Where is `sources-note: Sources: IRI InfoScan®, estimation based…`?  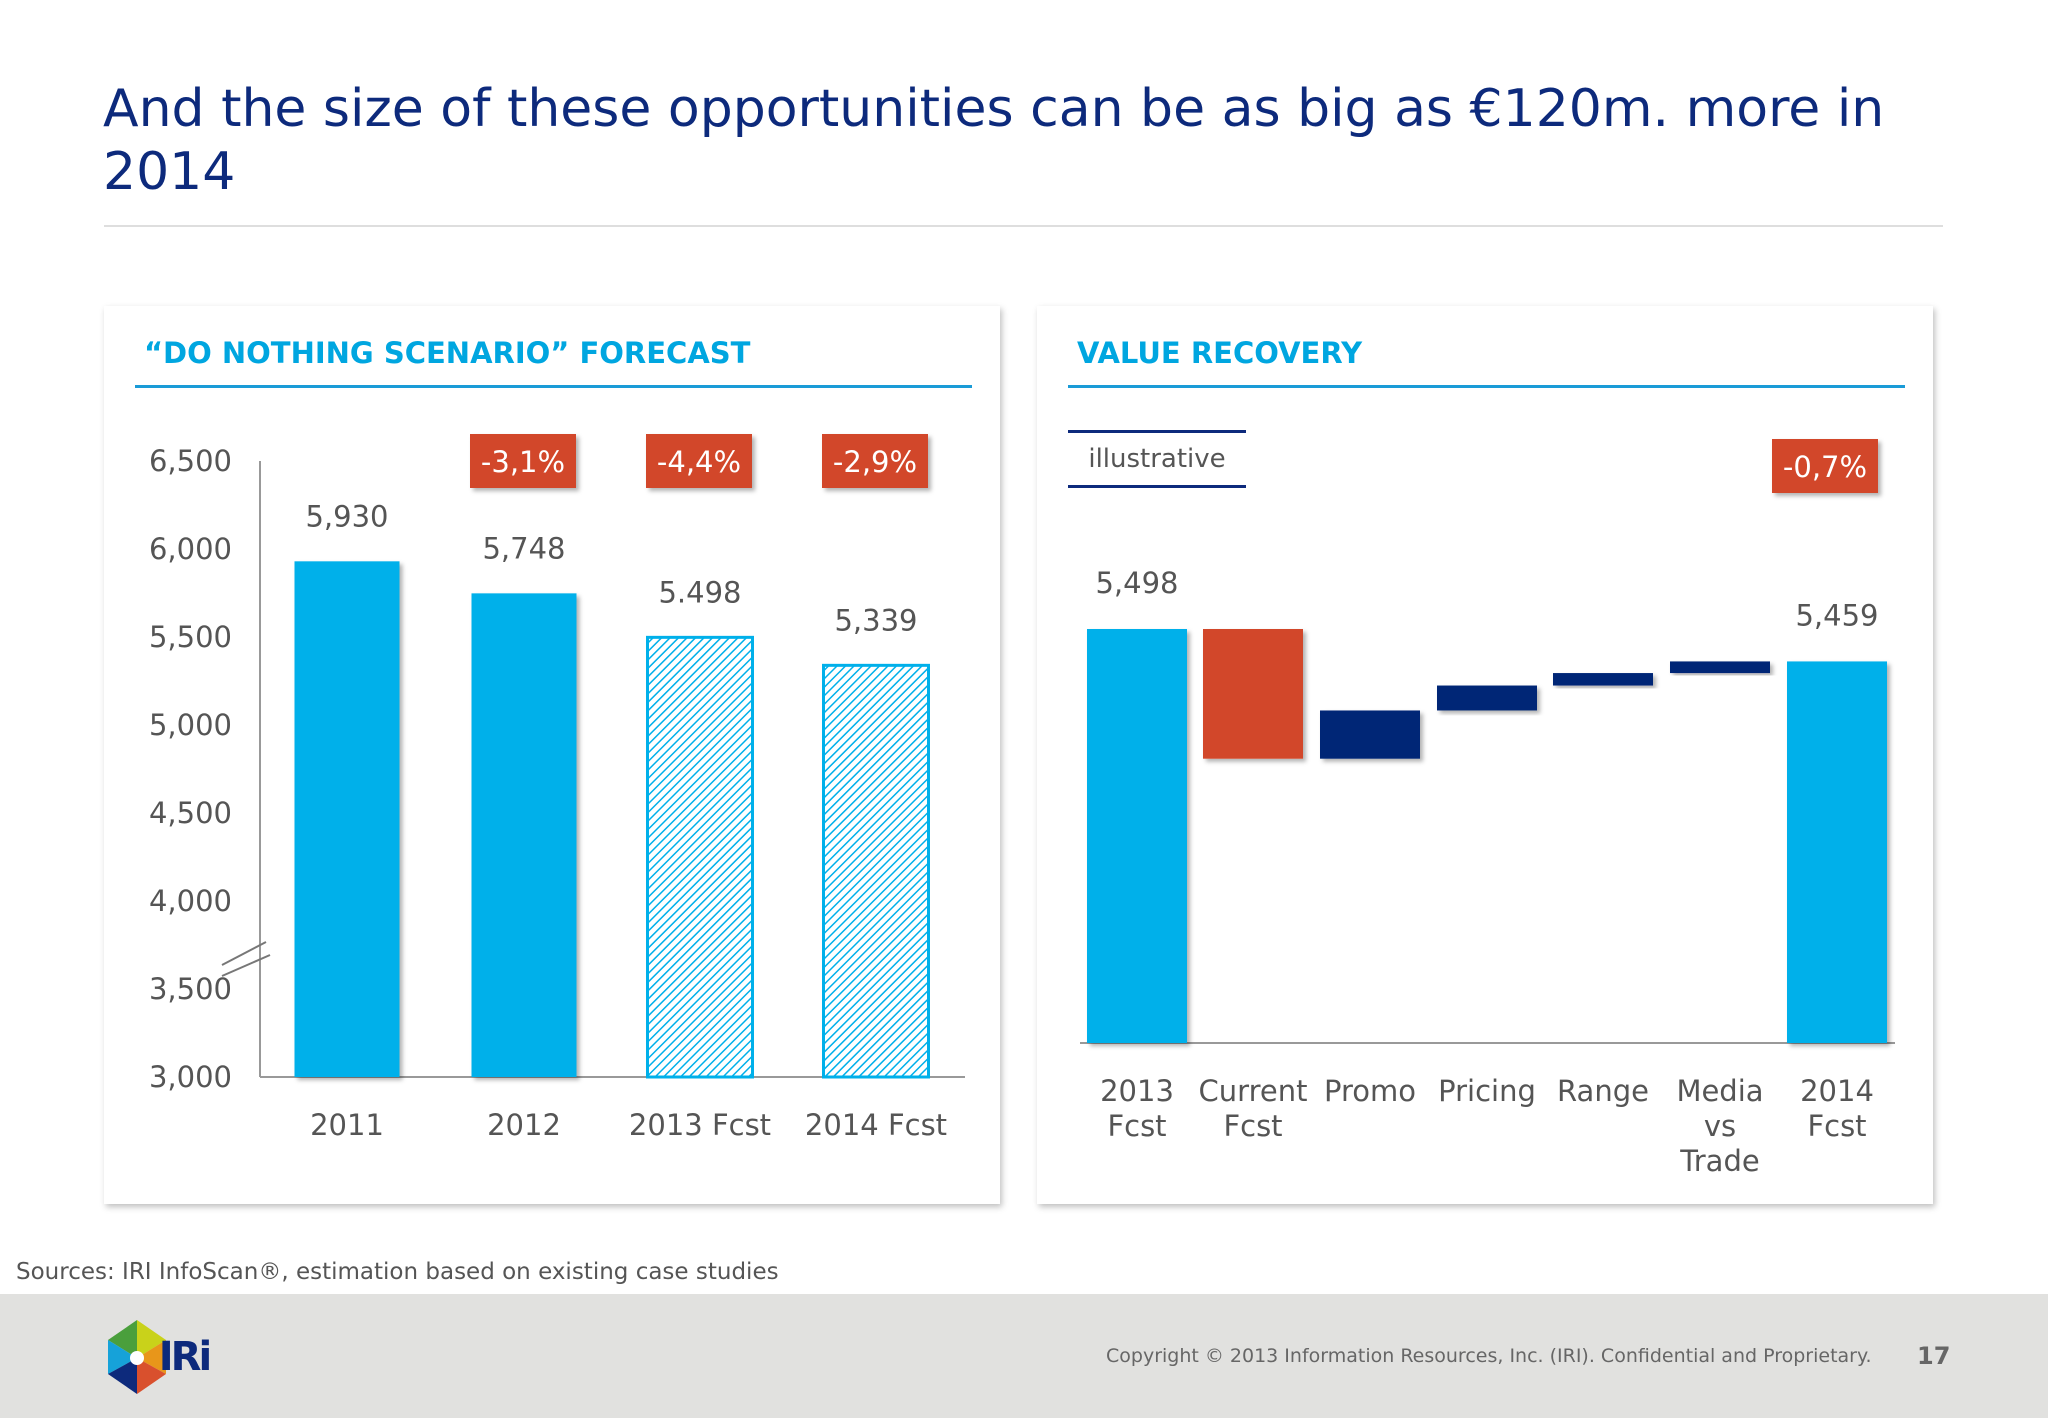
sources-note: Sources: IRI InfoScan®, estimation based… is located at coordinates (397, 1272).